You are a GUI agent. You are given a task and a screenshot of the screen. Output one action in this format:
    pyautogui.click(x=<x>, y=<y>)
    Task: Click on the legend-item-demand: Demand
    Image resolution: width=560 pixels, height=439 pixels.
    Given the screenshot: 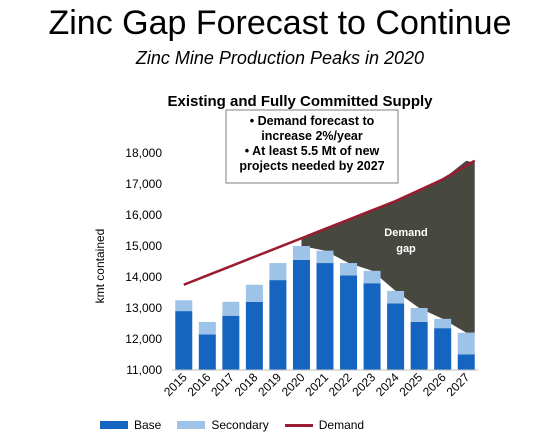 What is the action you would take?
    pyautogui.click(x=324, y=425)
    